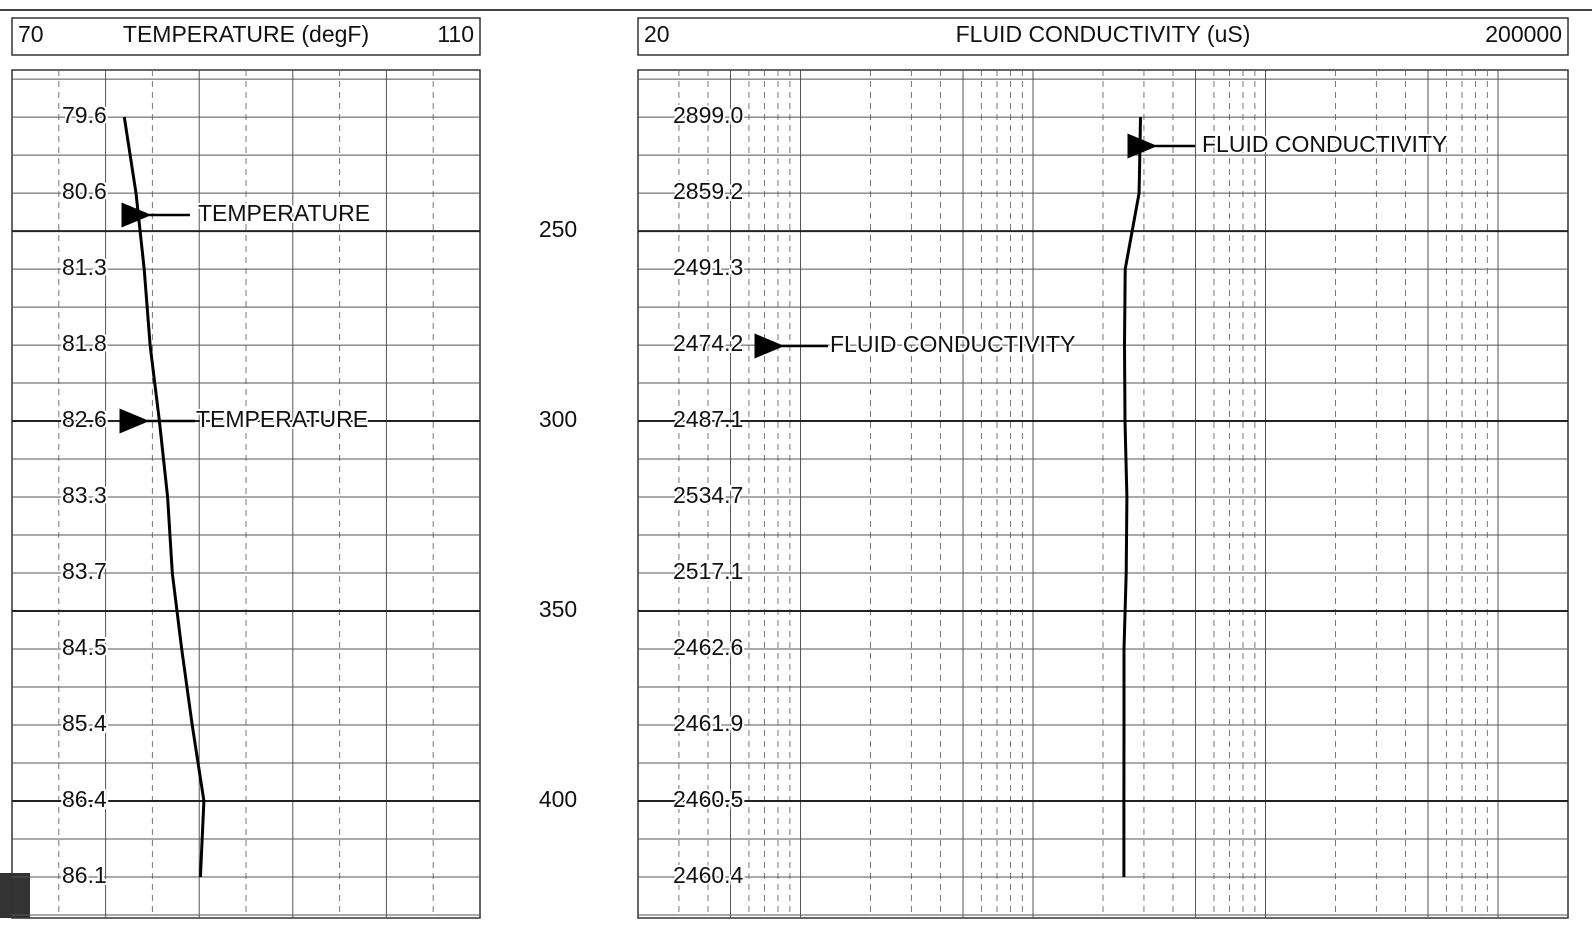 Image resolution: width=1592 pixels, height=950 pixels. I want to click on reading-label: 2487.1, so click(708, 419).